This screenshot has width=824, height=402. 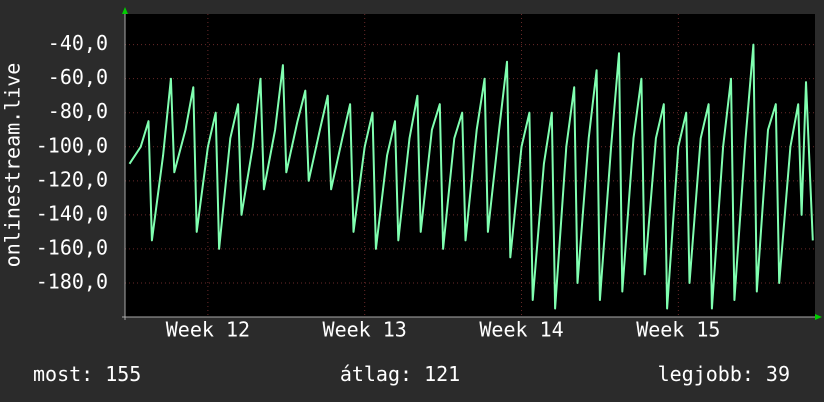 I want to click on x-tick-label: Week 13, so click(x=365, y=330).